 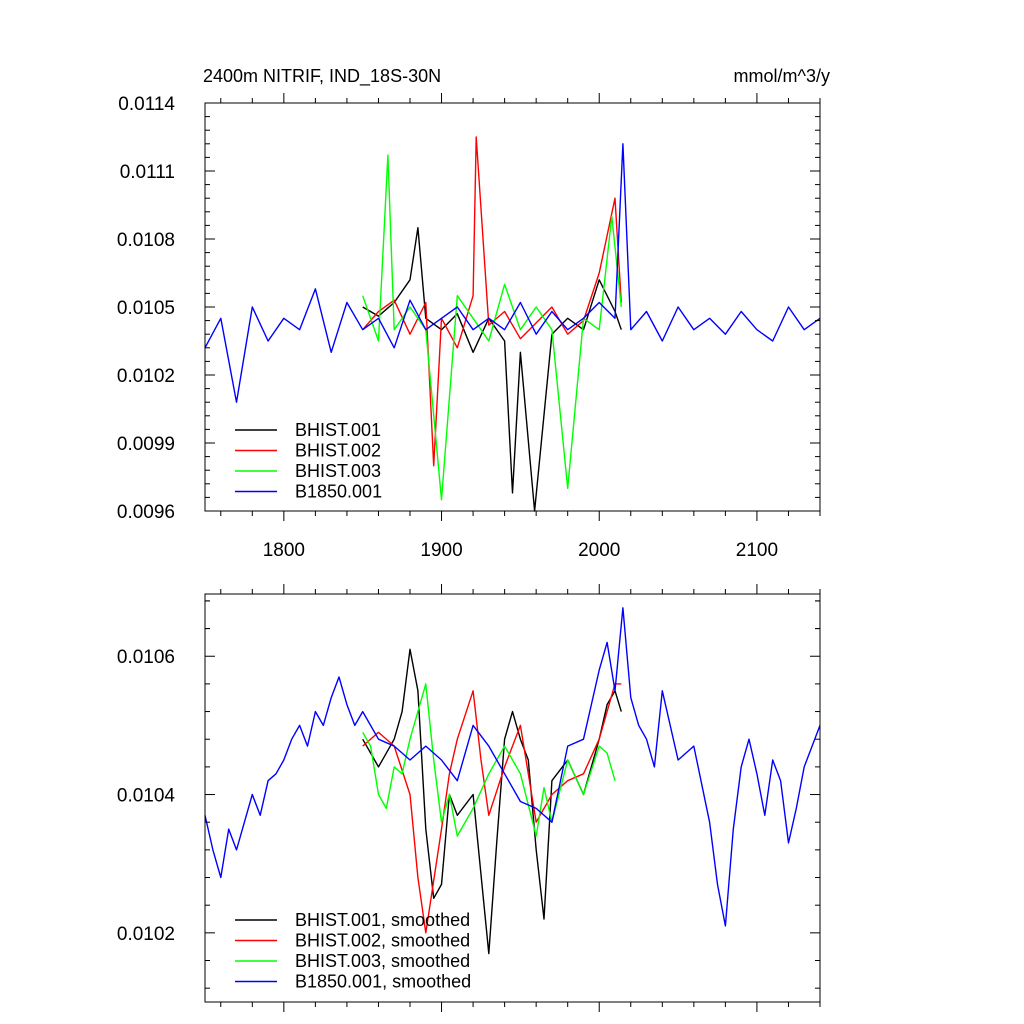 What do you see at coordinates (782, 76) in the screenshot?
I see `top-chart-units: mmol/m^3/y` at bounding box center [782, 76].